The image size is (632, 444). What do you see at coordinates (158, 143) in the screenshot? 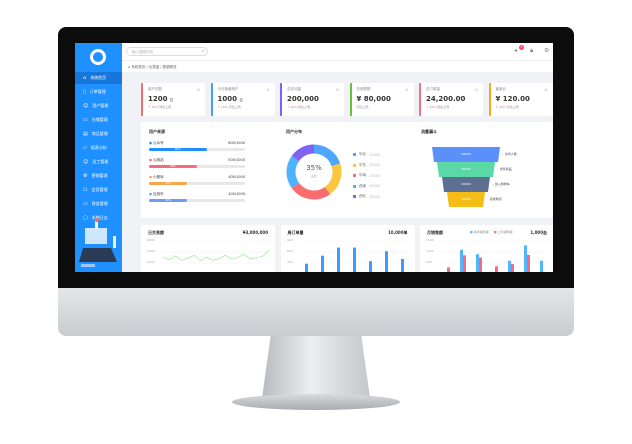
I see `progress-label: 公众号` at bounding box center [158, 143].